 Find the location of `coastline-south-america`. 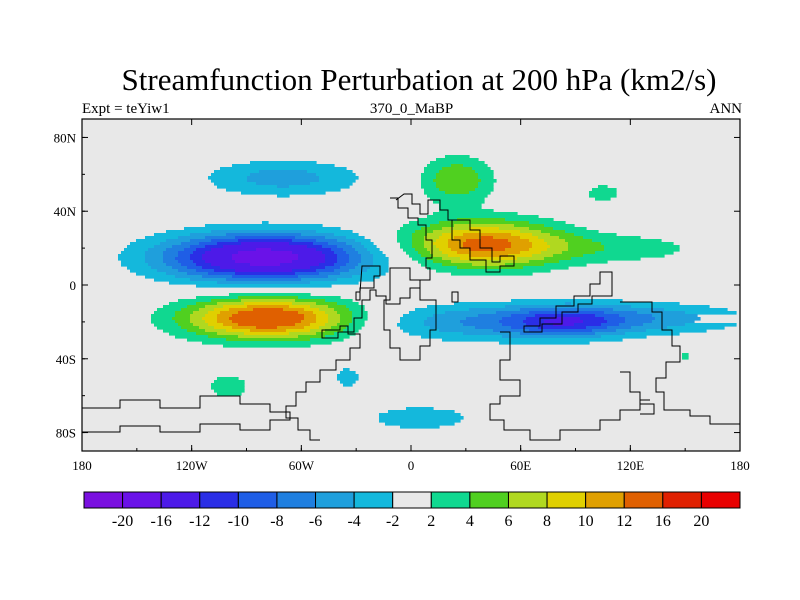

coastline-south-america is located at coordinates (368, 283).